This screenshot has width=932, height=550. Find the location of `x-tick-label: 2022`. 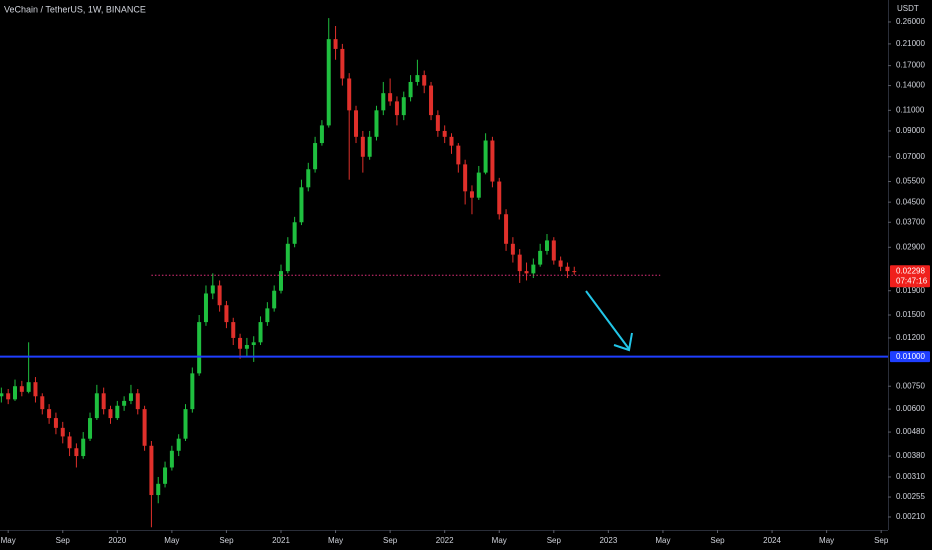

x-tick-label: 2022 is located at coordinates (445, 540).